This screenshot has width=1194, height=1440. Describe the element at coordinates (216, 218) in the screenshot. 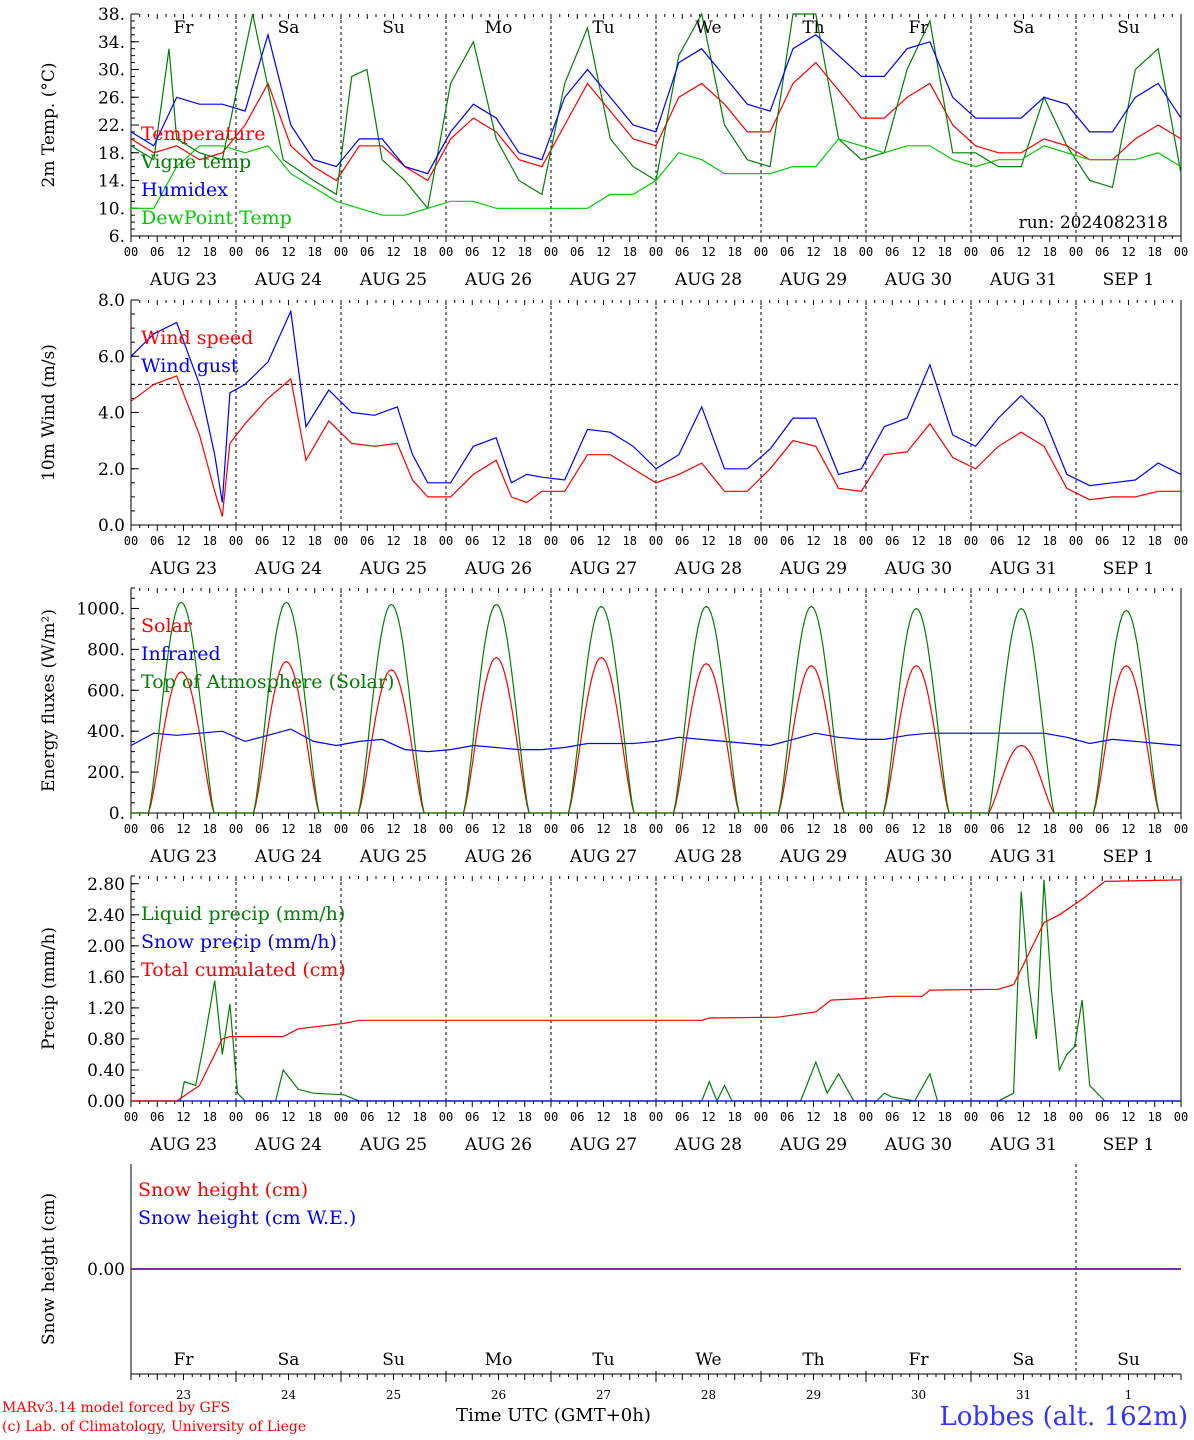

I see `legend-entry: DewPoint Temp` at that location.